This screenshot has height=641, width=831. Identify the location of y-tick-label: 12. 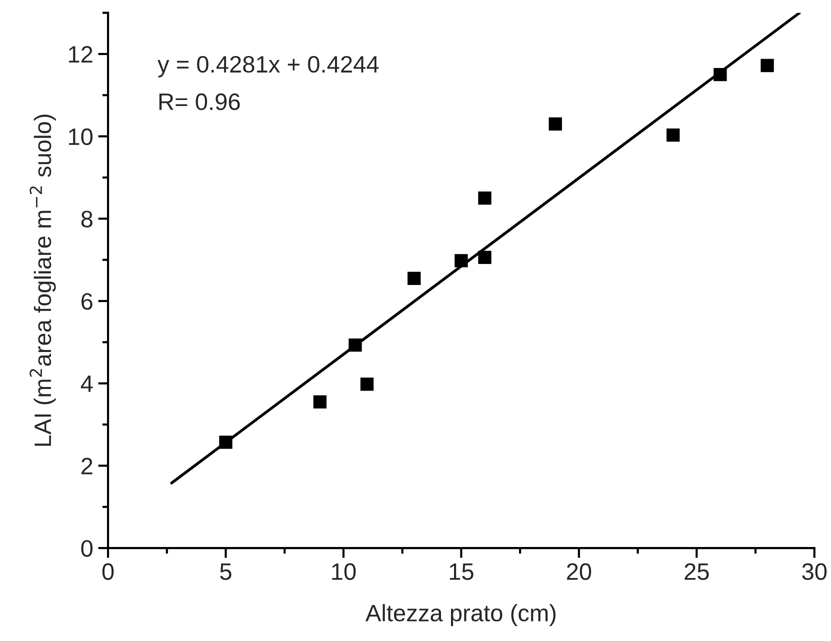
(80, 54).